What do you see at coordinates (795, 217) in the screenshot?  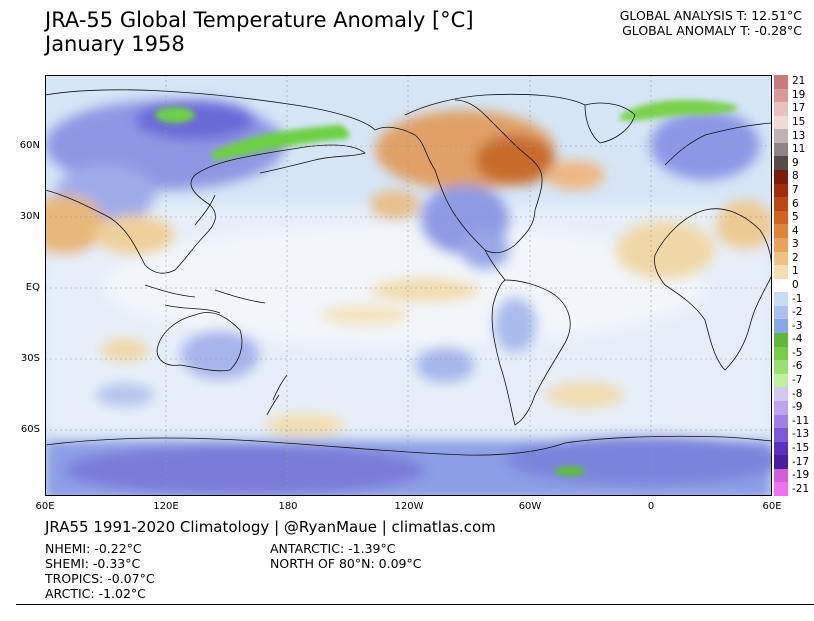 I see `colorbar-label: 5` at bounding box center [795, 217].